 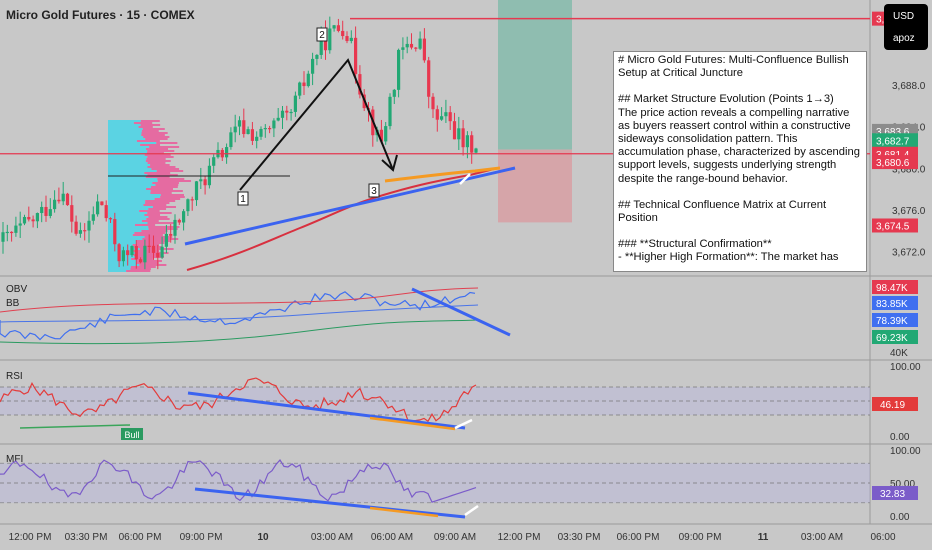 I want to click on orange-line-rsi, so click(x=412, y=423).